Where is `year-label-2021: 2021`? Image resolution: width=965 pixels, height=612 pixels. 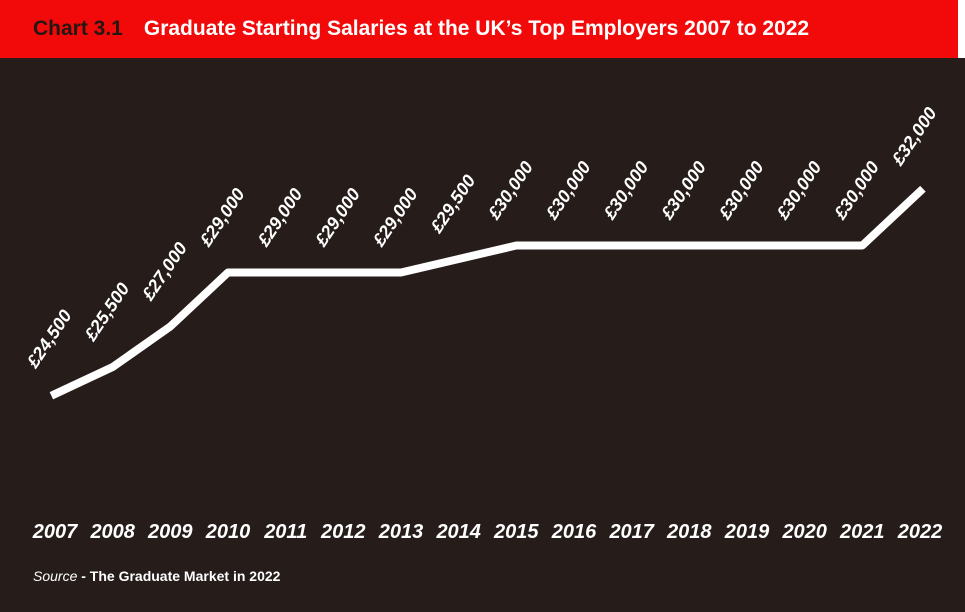 year-label-2021: 2021 is located at coordinates (862, 532).